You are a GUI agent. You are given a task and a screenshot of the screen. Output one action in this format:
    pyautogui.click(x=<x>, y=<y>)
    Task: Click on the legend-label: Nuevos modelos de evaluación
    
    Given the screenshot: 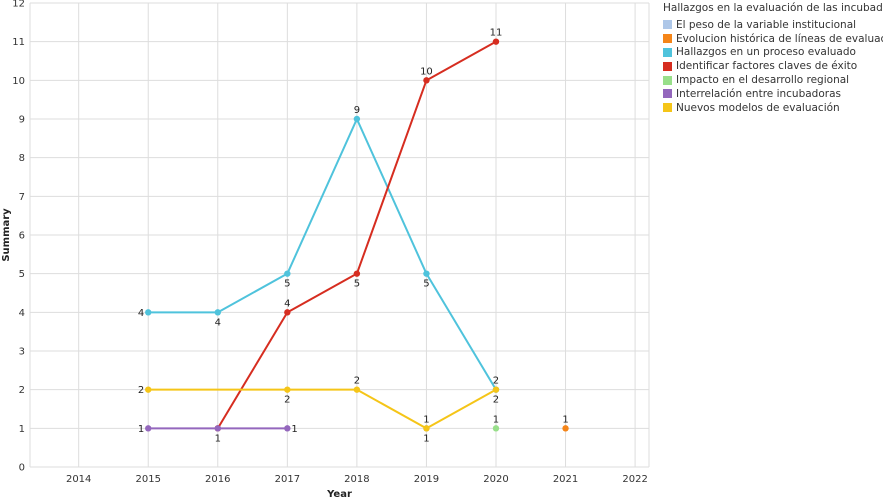 What is the action you would take?
    pyautogui.click(x=758, y=107)
    